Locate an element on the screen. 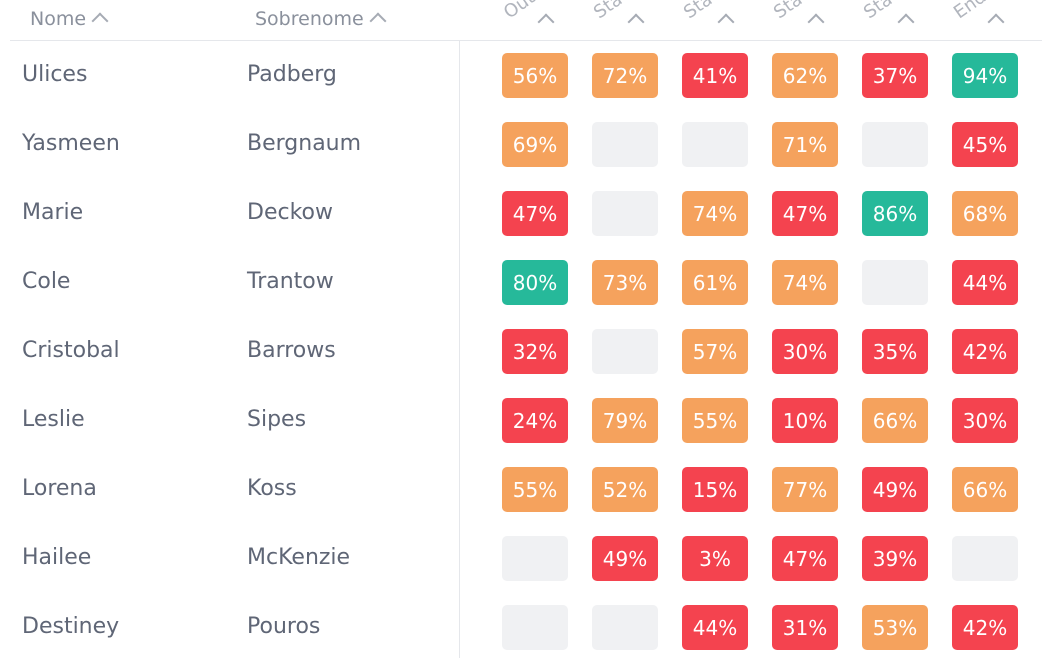 Image resolution: width=1042 pixels, height=658 pixels. column-header-last-name: Sobrenome is located at coordinates (321, 19).